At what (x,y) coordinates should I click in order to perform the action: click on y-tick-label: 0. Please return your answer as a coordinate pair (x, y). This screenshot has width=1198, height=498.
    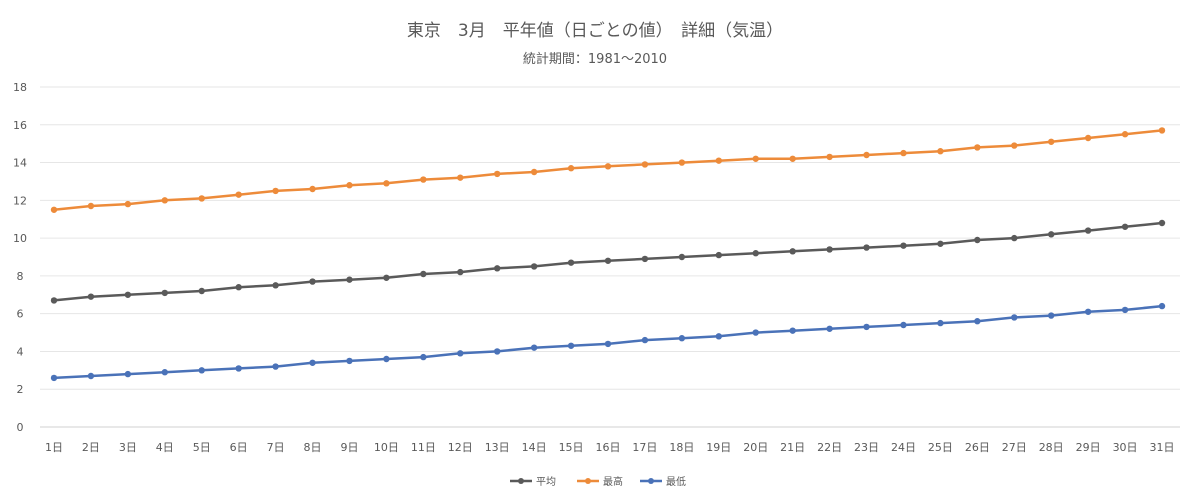
    Looking at the image, I should click on (20, 427).